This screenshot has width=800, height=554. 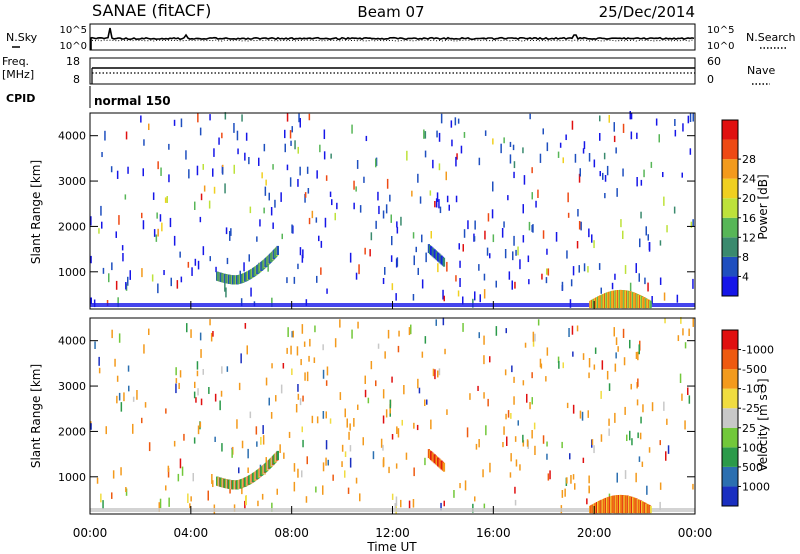 What do you see at coordinates (434, 276) in the screenshot?
I see `power-features` at bounding box center [434, 276].